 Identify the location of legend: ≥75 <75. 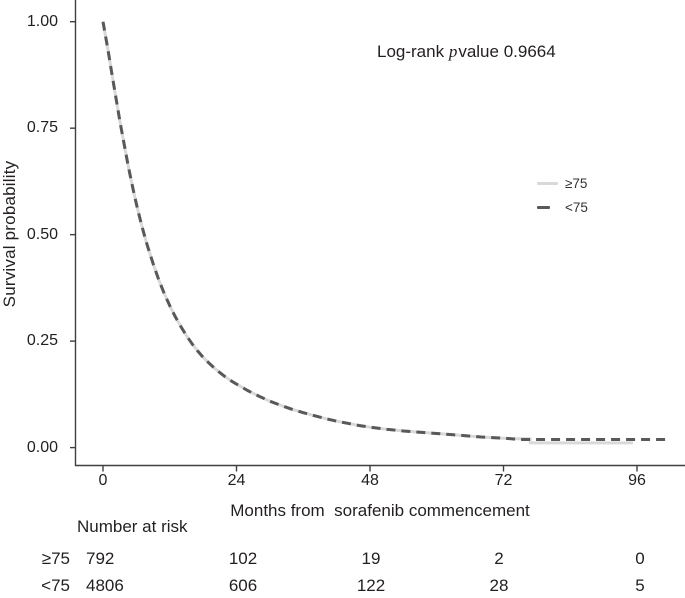
(562, 195).